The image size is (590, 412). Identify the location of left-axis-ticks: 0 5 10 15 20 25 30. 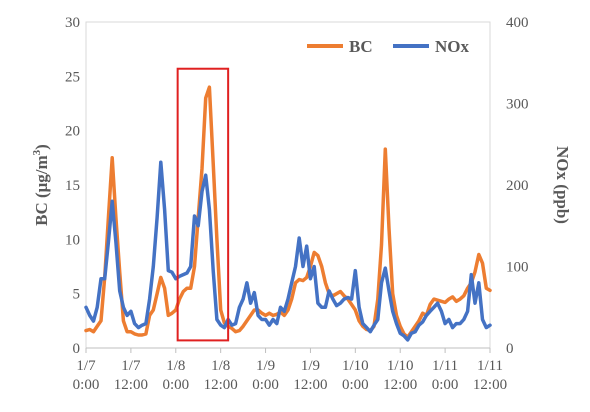
(72, 186).